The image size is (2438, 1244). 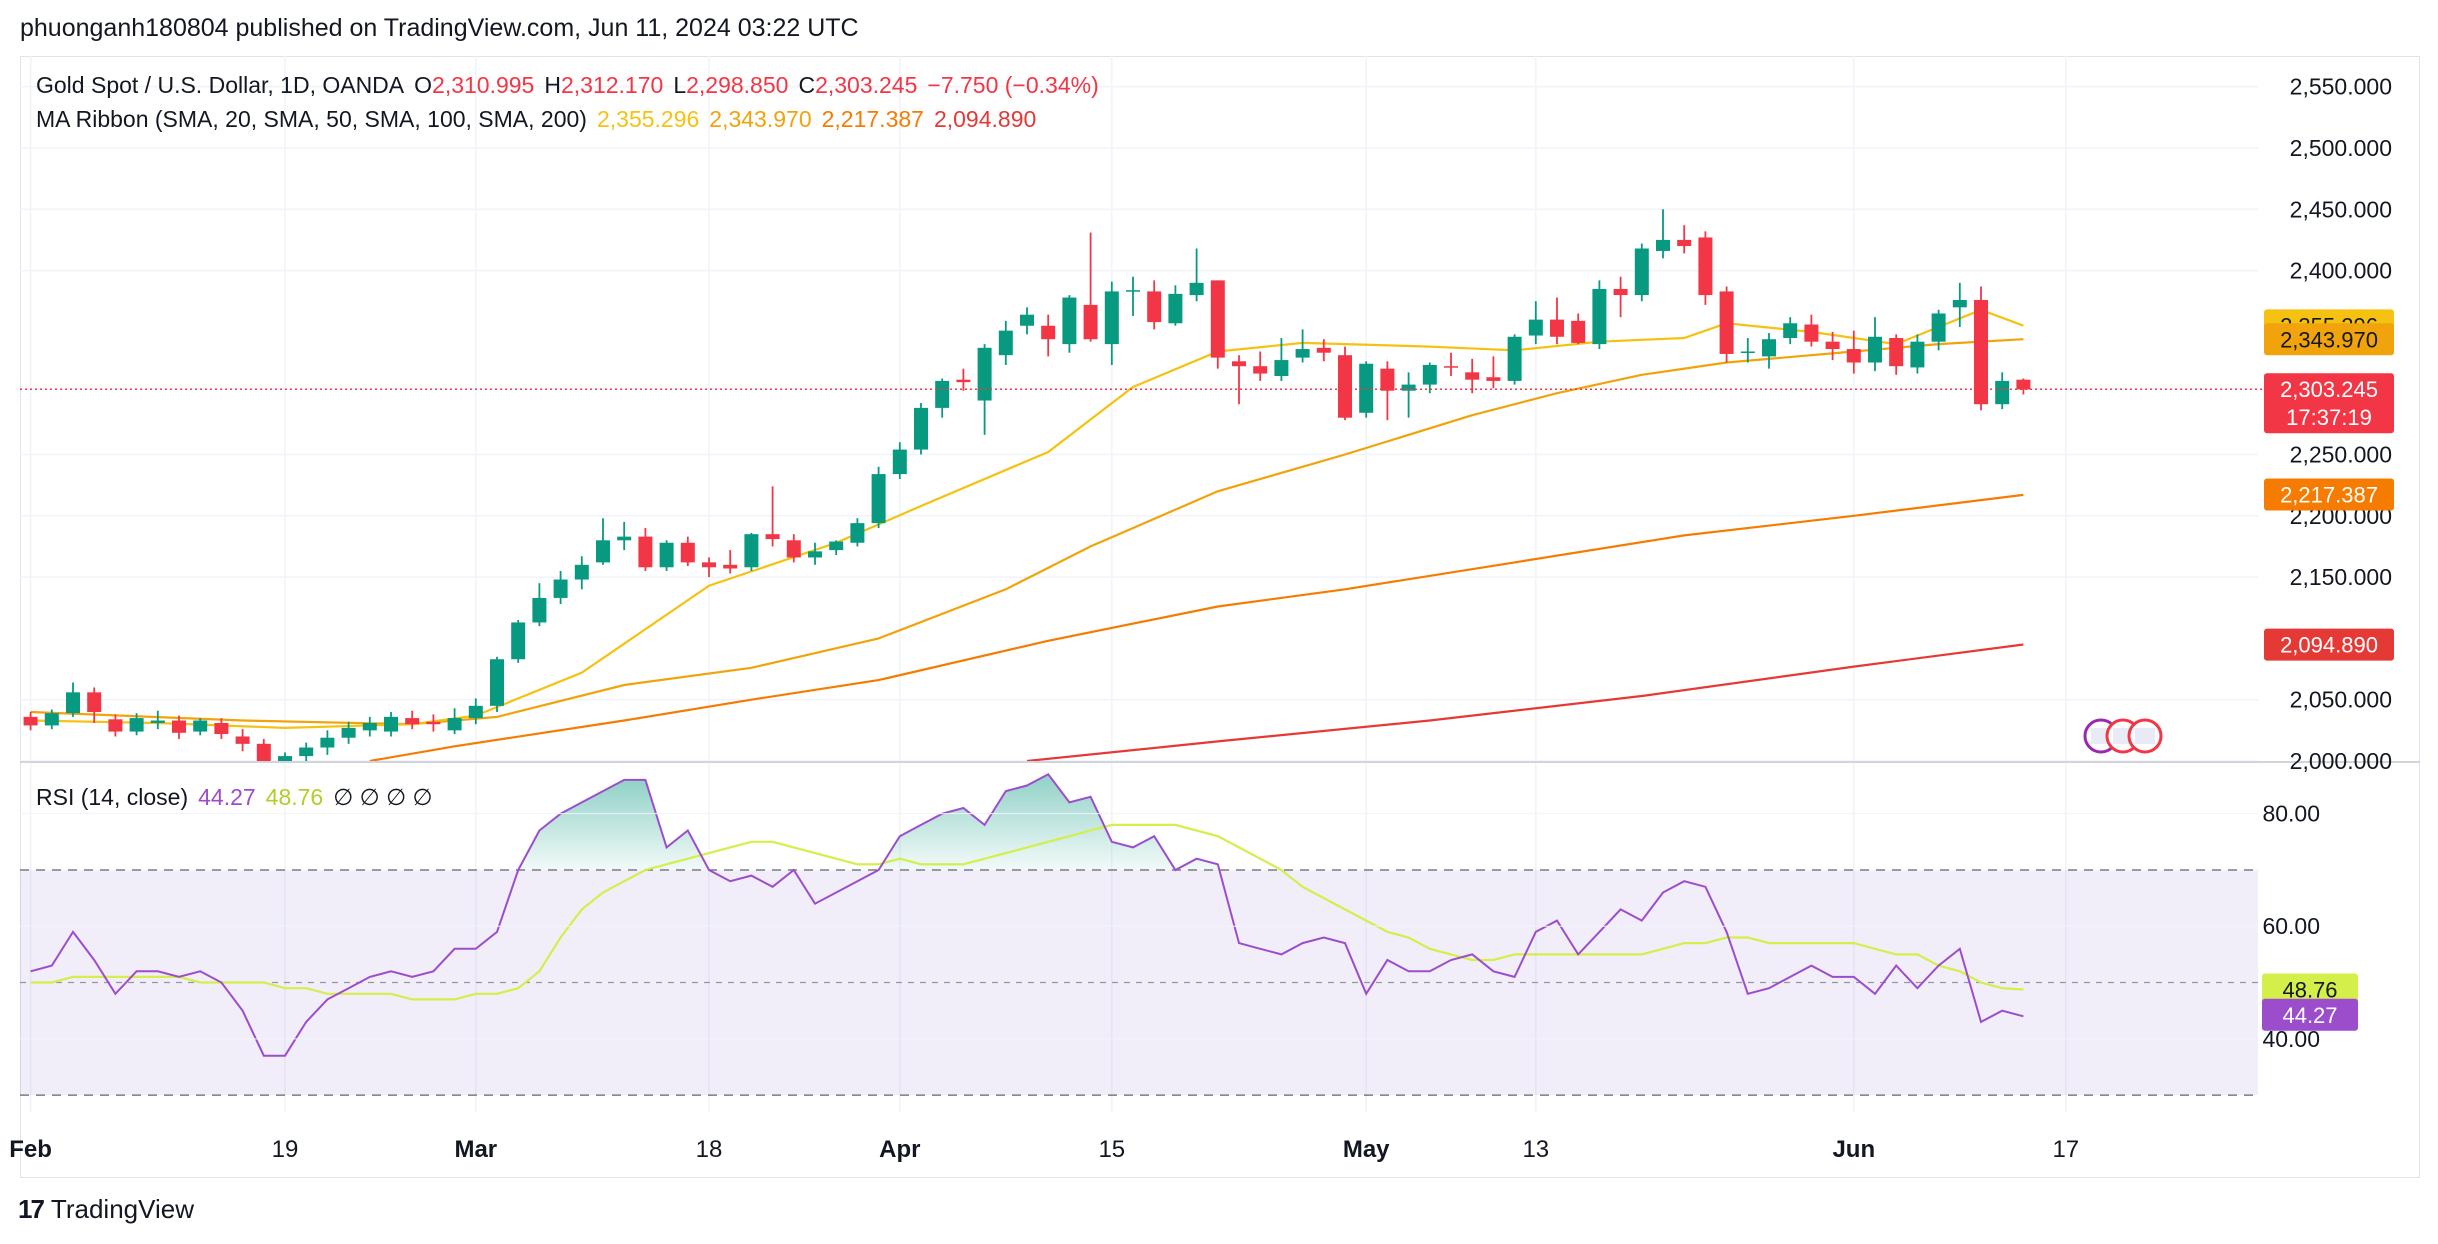 What do you see at coordinates (737, 85) in the screenshot?
I see `low-value: 2,298.850` at bounding box center [737, 85].